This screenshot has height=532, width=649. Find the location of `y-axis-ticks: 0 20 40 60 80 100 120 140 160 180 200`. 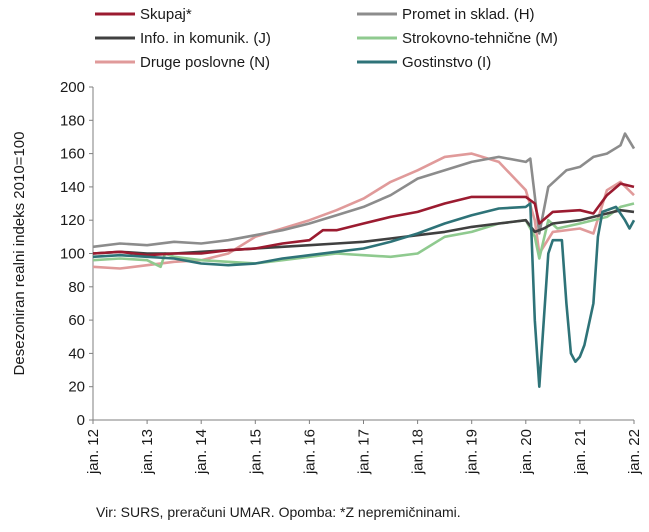

y-axis-ticks: 0 20 40 60 80 100 120 140 160 180 200 is located at coordinates (76, 254).